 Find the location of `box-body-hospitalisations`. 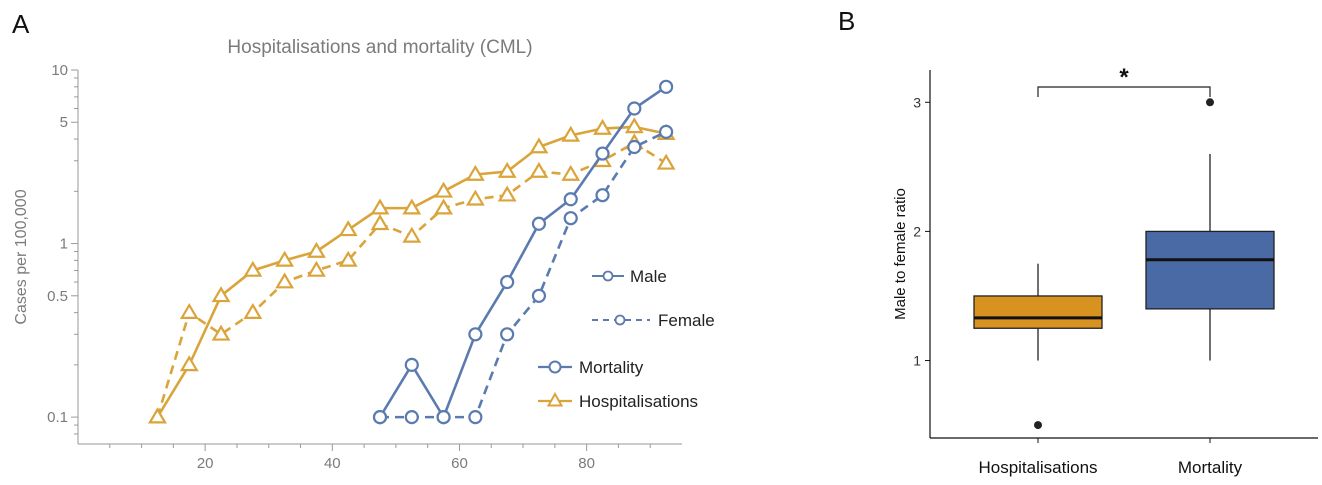

box-body-hospitalisations is located at coordinates (1038, 312).